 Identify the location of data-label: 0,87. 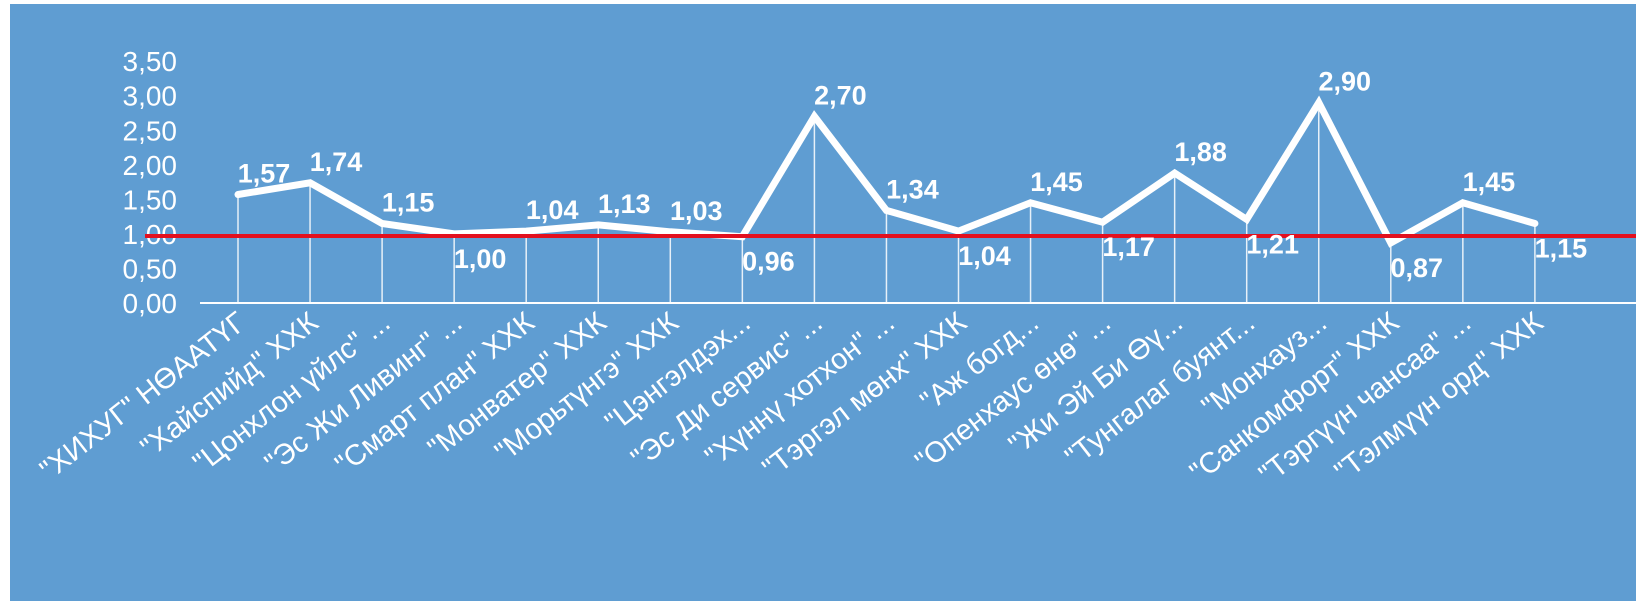
(1417, 268).